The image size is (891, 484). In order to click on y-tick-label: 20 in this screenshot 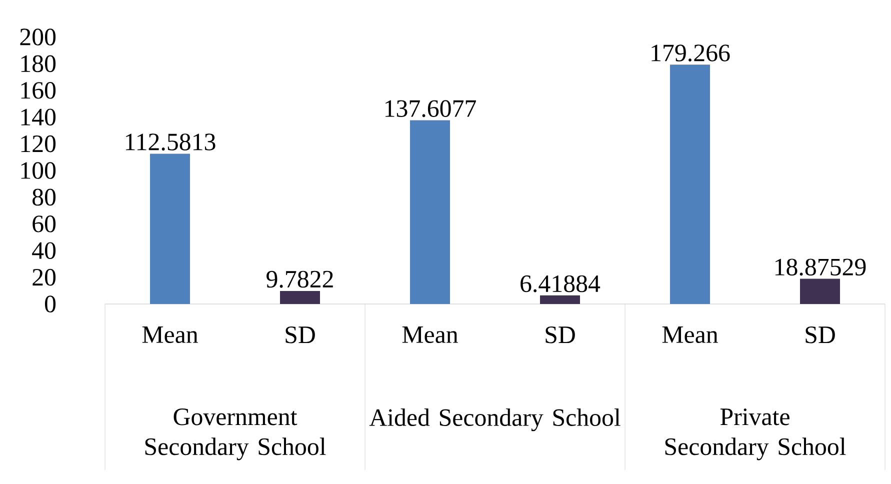, I will do `click(44, 277)`.